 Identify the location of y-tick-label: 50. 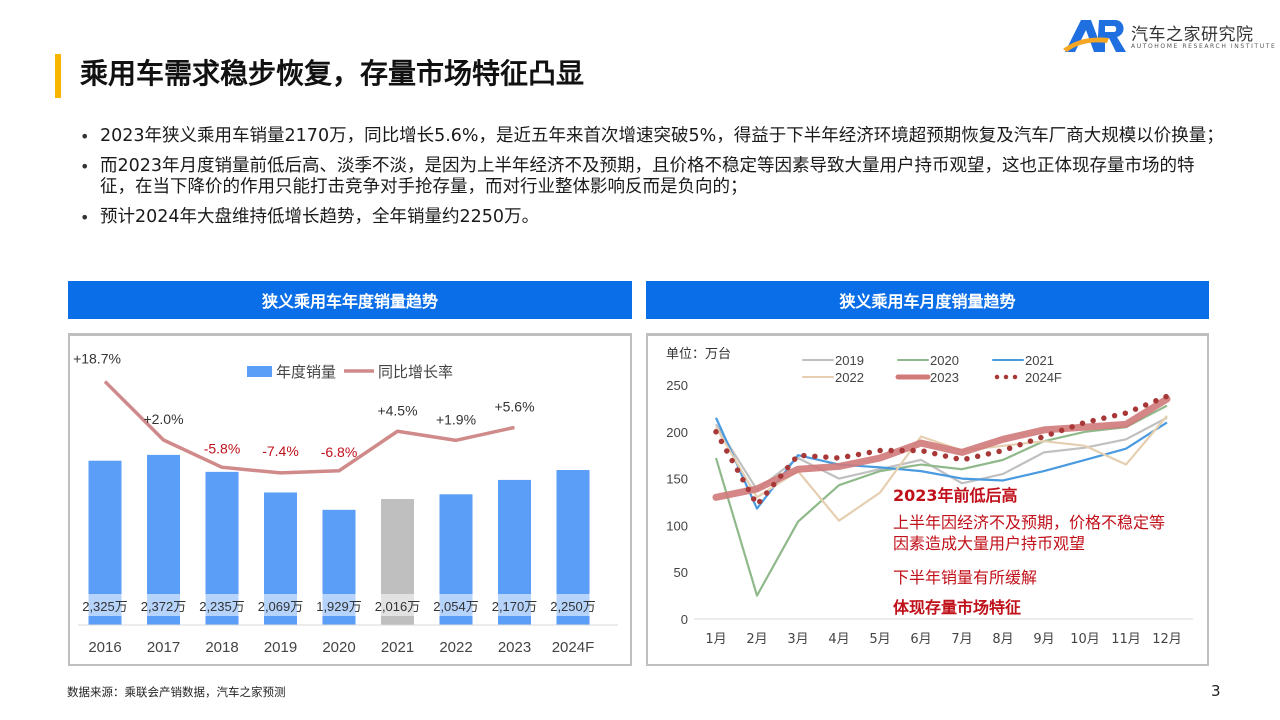
(681, 572).